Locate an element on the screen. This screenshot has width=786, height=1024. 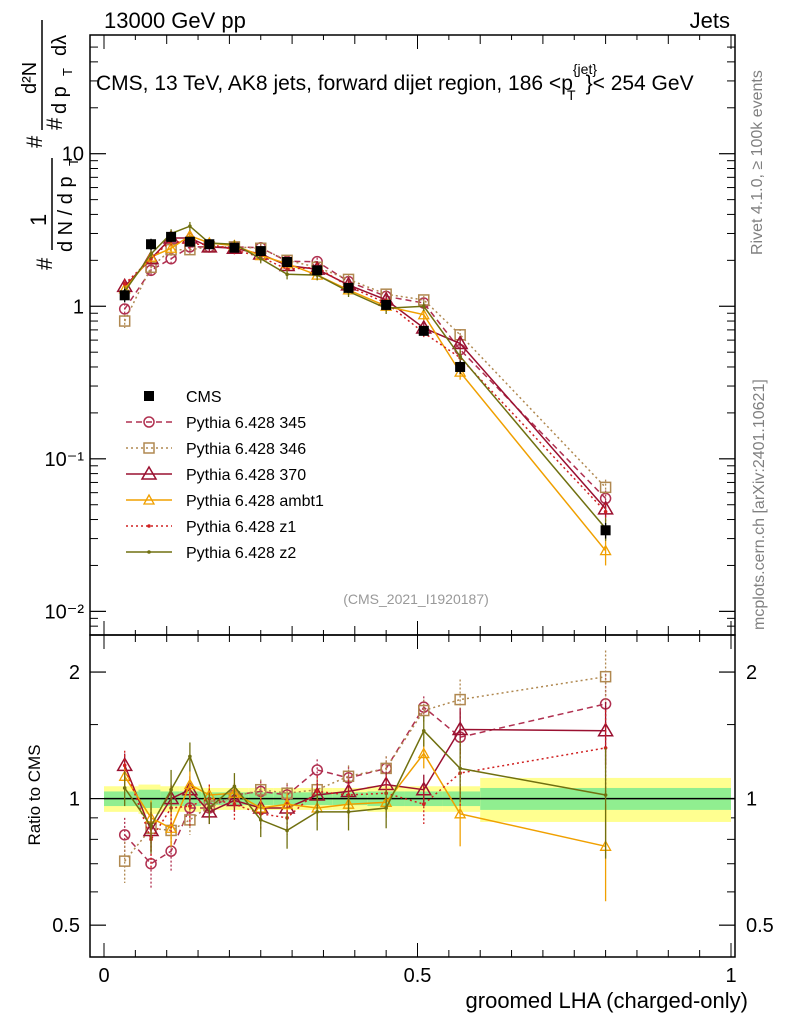
series-line-pythia-6-428-ambt1 is located at coordinates (365, 800).